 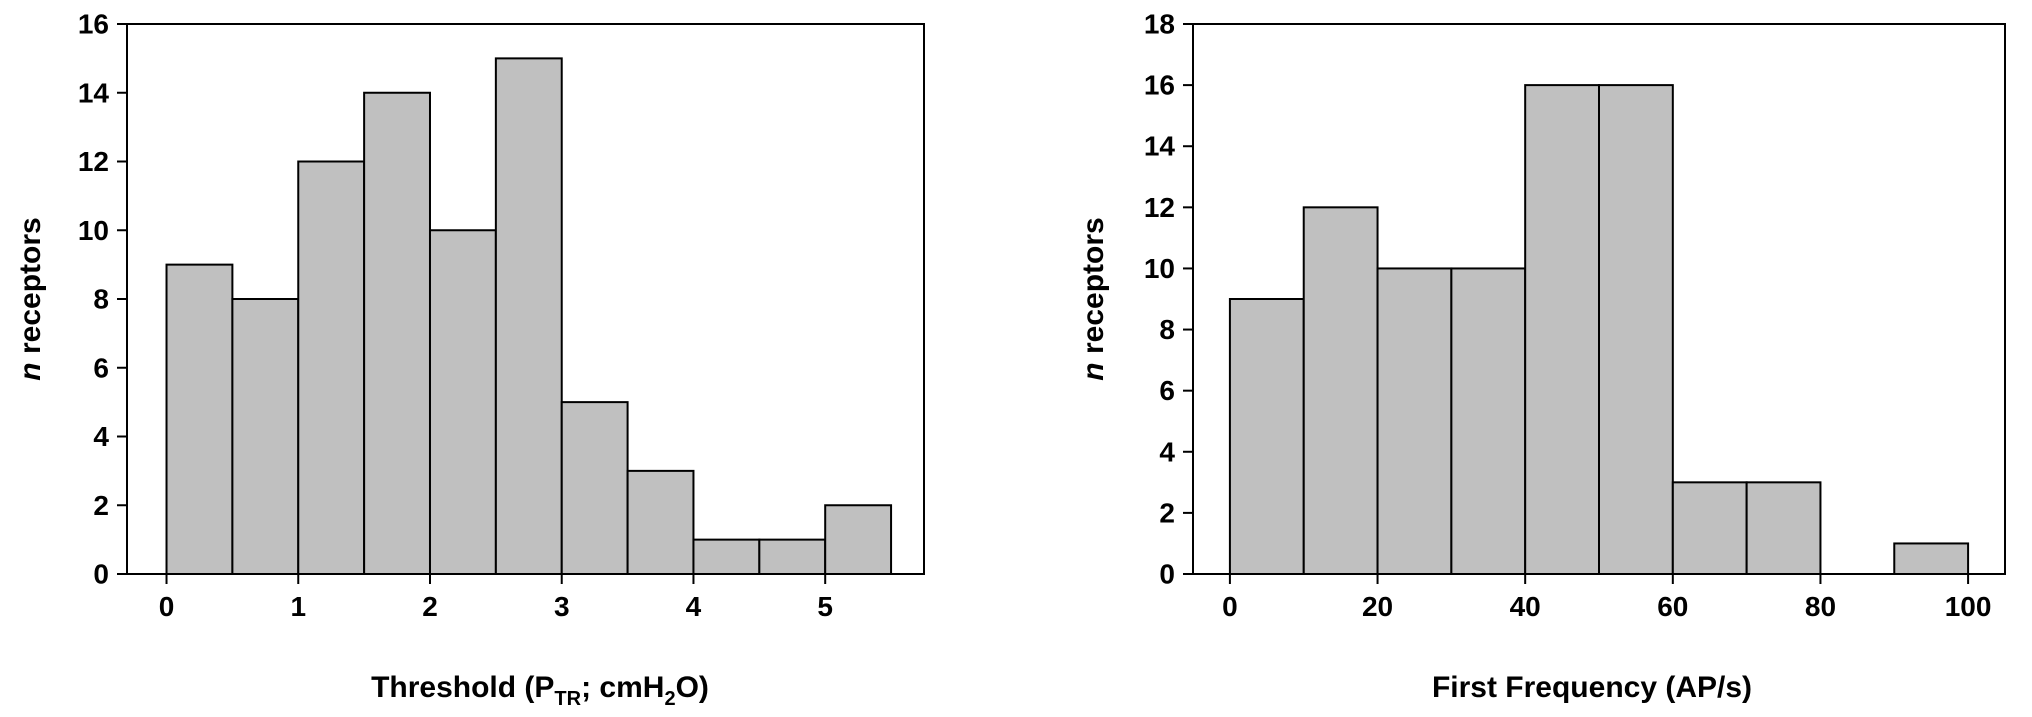 I want to click on x-tick-label: 2, so click(x=430, y=606).